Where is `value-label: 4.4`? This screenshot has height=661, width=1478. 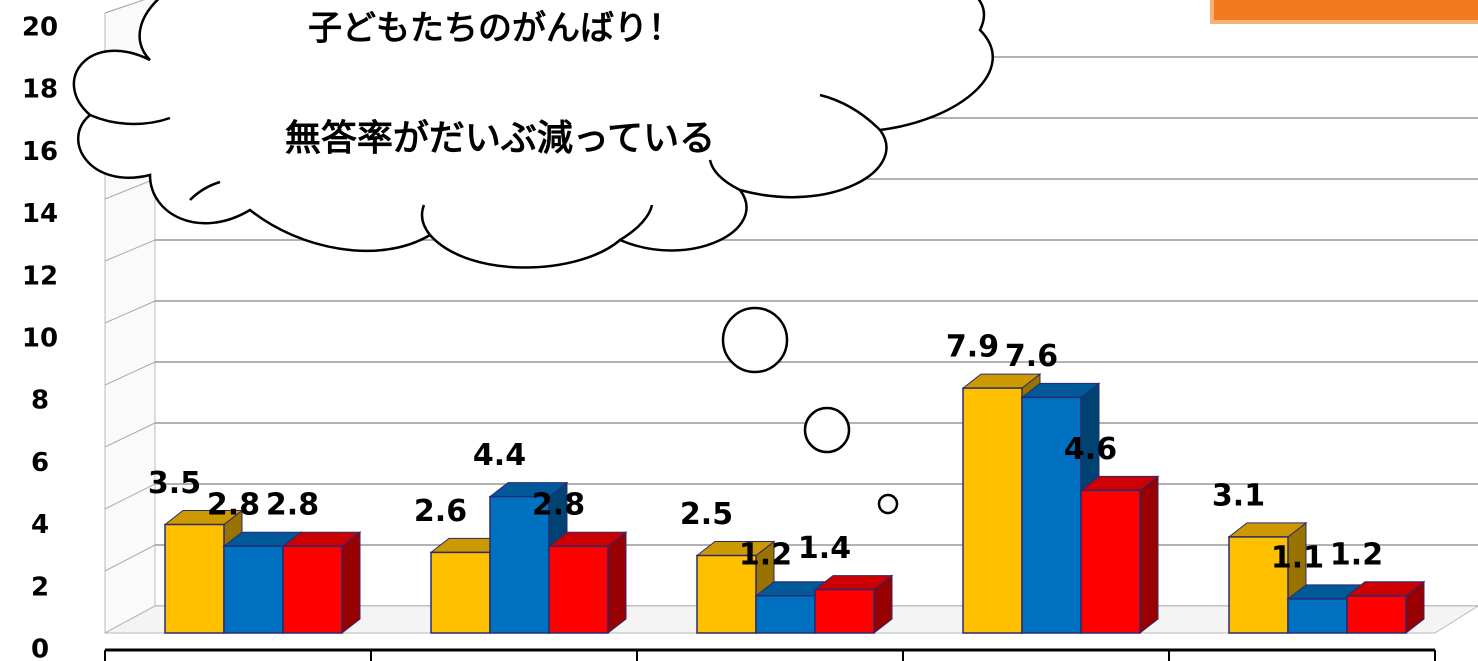 value-label: 4.4 is located at coordinates (499, 455).